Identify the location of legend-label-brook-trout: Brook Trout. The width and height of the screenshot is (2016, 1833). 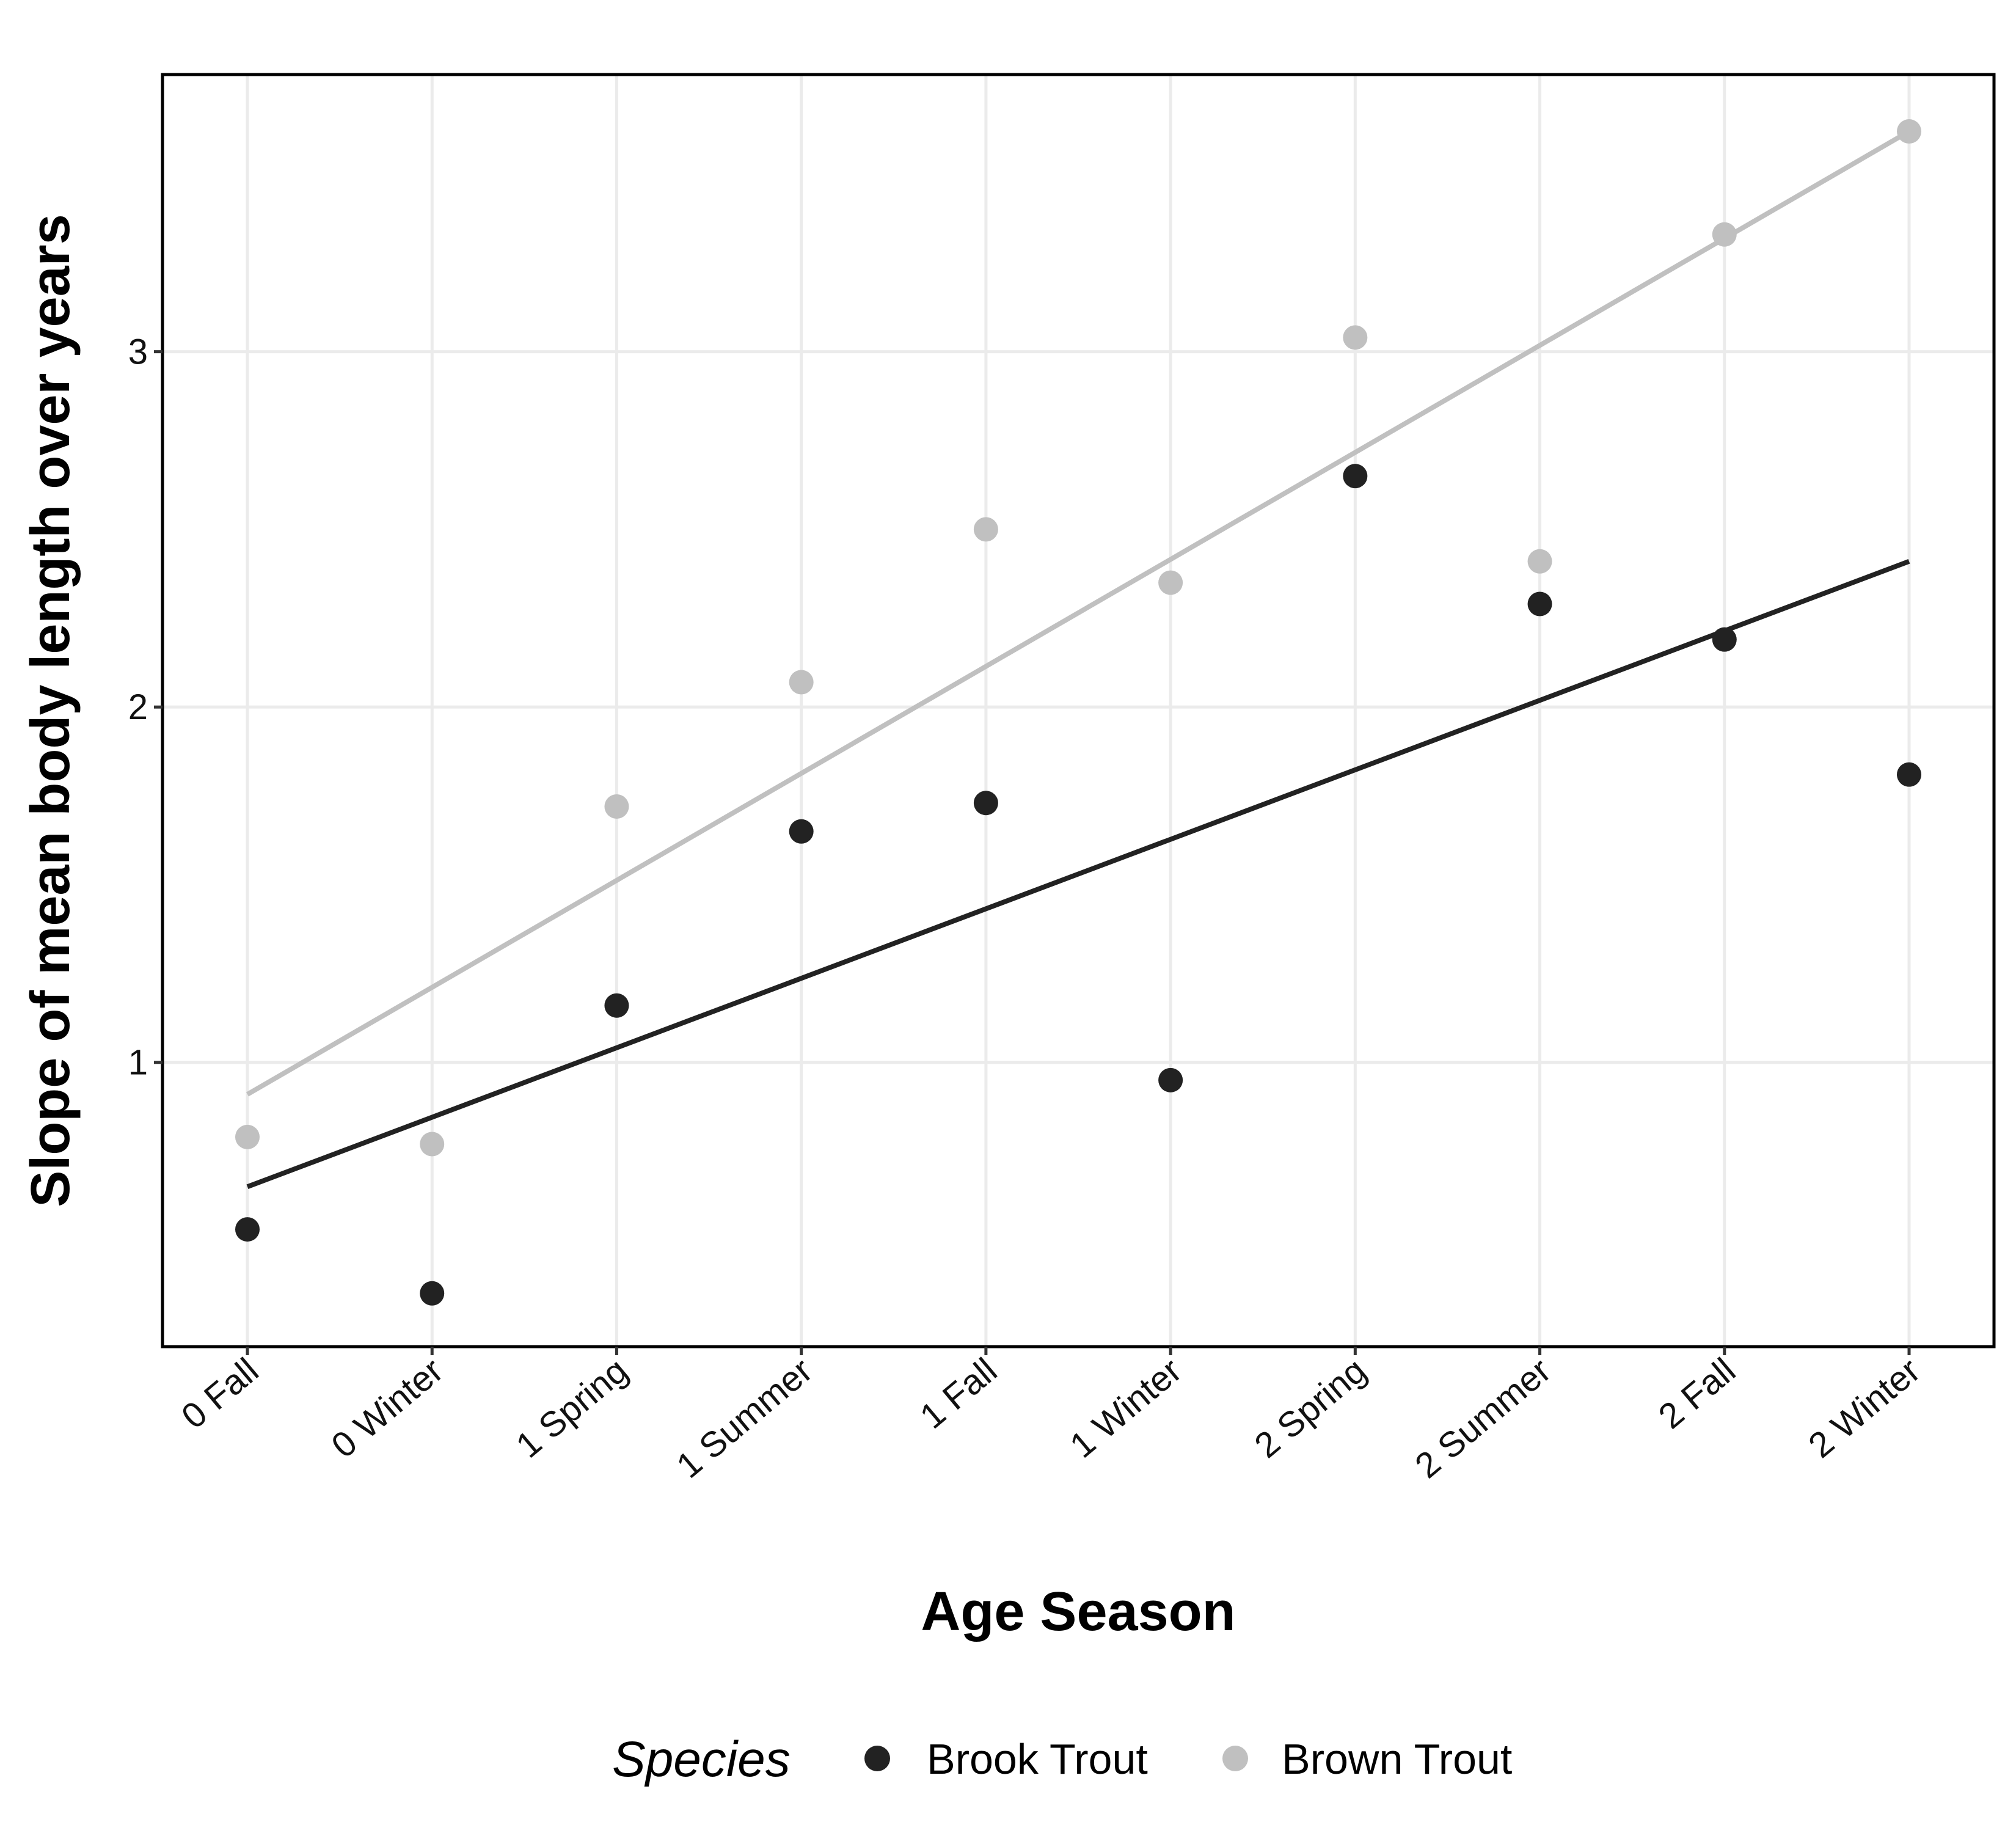
(1037, 1759).